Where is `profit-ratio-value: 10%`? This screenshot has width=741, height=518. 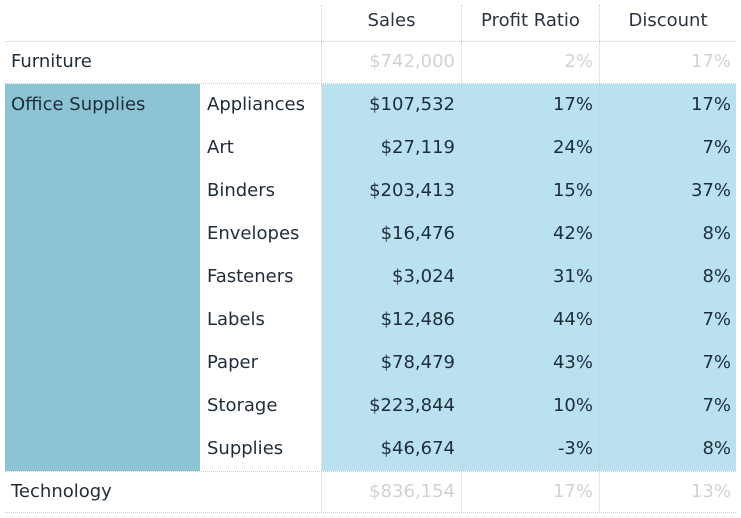
profit-ratio-value: 10% is located at coordinates (572, 405).